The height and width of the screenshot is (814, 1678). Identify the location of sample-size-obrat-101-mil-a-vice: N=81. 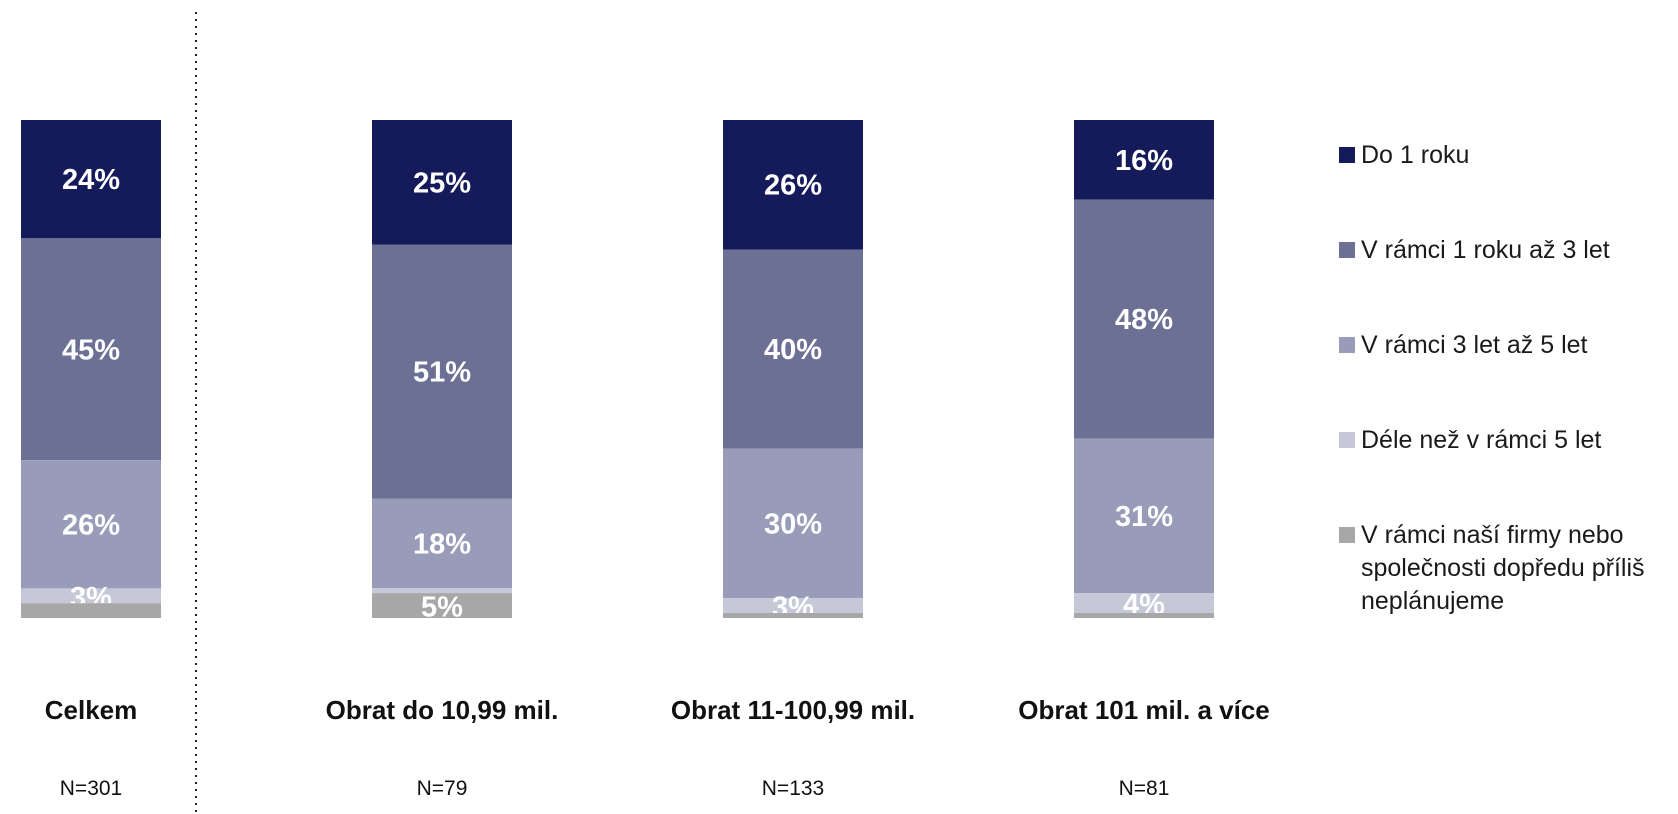
(1144, 788).